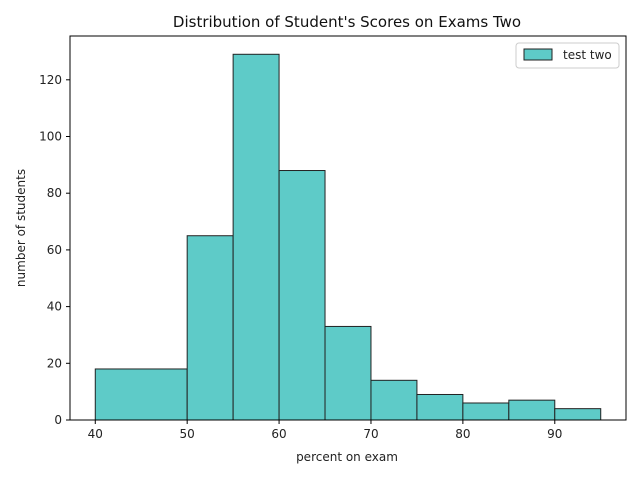 This screenshot has height=480, width=640. I want to click on legend-label: test two, so click(587, 55).